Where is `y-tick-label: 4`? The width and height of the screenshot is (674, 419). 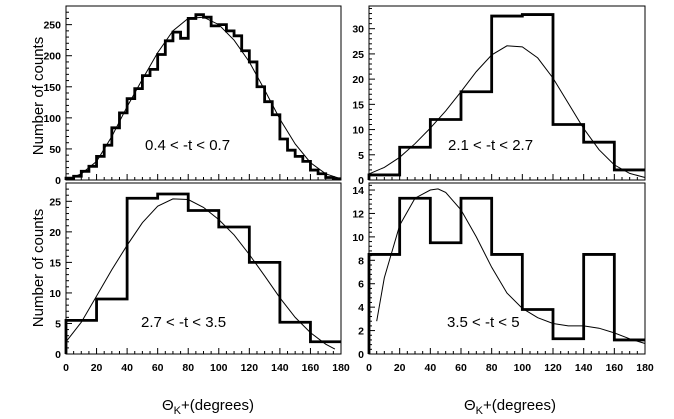
y-tick-label: 4 is located at coordinates (361, 308).